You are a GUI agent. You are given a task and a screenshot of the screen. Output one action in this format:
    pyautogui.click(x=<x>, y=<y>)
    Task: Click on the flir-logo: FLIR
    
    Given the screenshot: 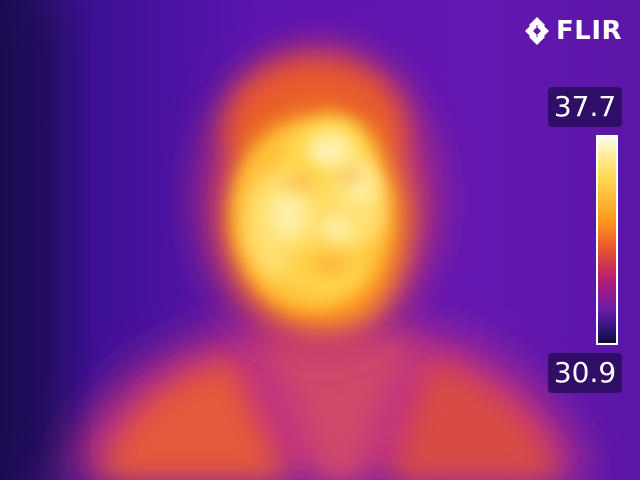 What is the action you would take?
    pyautogui.click(x=573, y=31)
    